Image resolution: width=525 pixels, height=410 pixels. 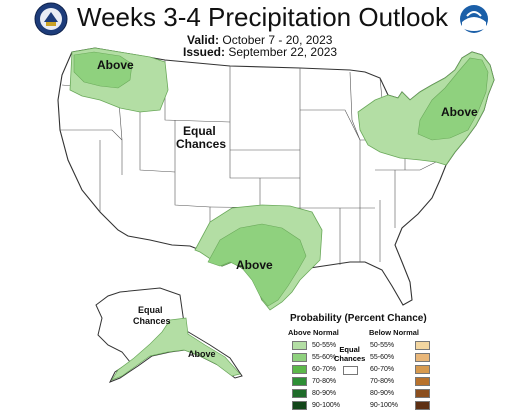 I want to click on legend-equal-line2: Chances, so click(x=350, y=358).